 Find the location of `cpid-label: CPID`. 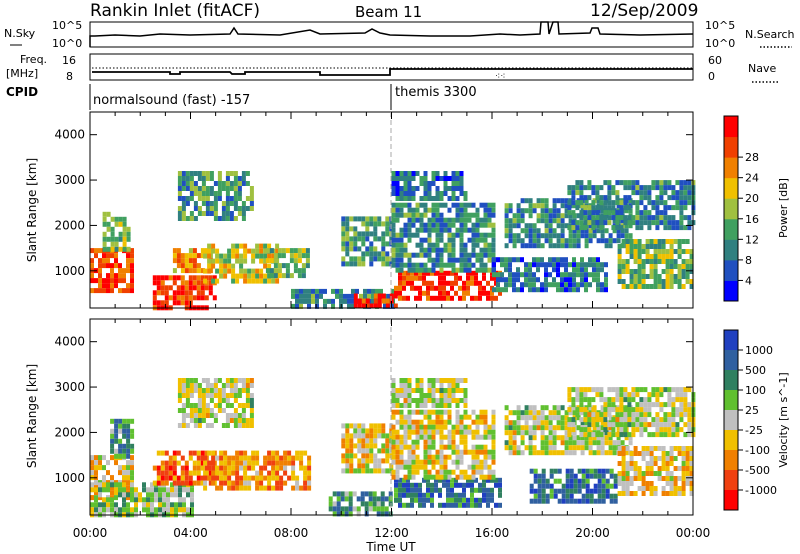

cpid-label: CPID is located at coordinates (22, 92).